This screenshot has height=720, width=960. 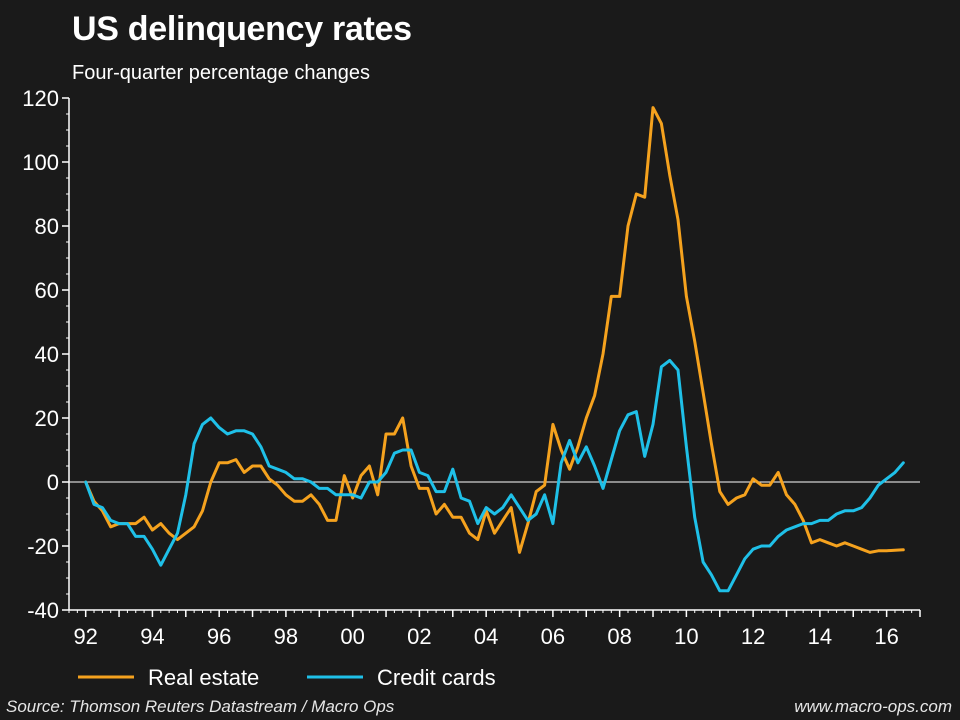 What do you see at coordinates (873, 706) in the screenshot?
I see `website-credit: www.macro-ops.com` at bounding box center [873, 706].